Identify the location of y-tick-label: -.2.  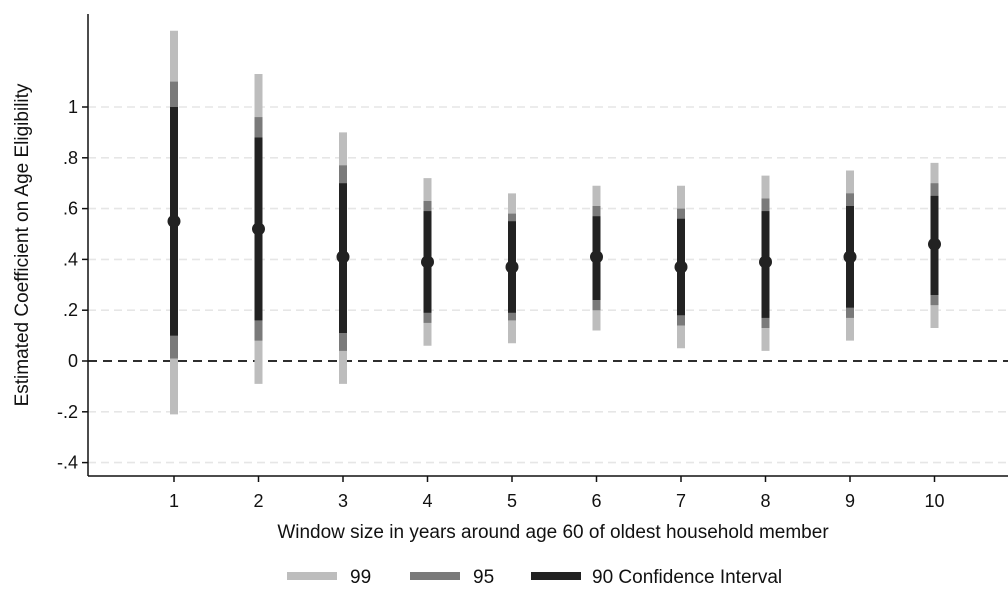
(67, 412).